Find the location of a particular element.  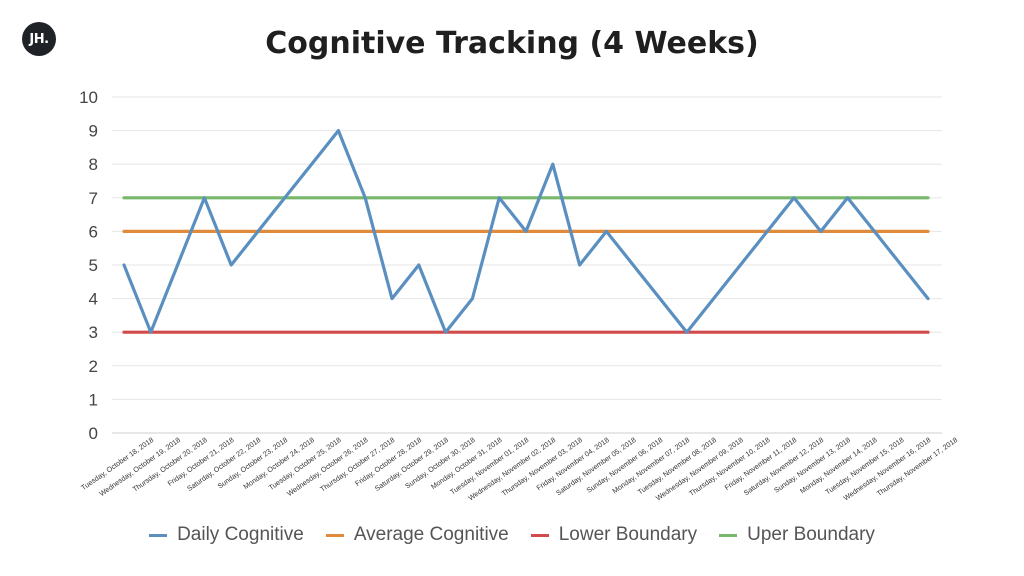

y-tick-label: 5 is located at coordinates (93, 265).